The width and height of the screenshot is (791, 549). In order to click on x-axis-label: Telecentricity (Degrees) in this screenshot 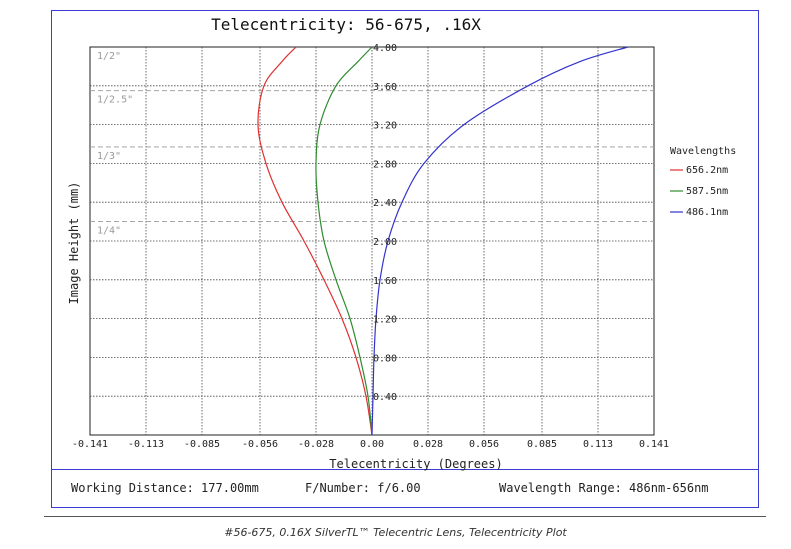, I will do `click(415, 464)`.